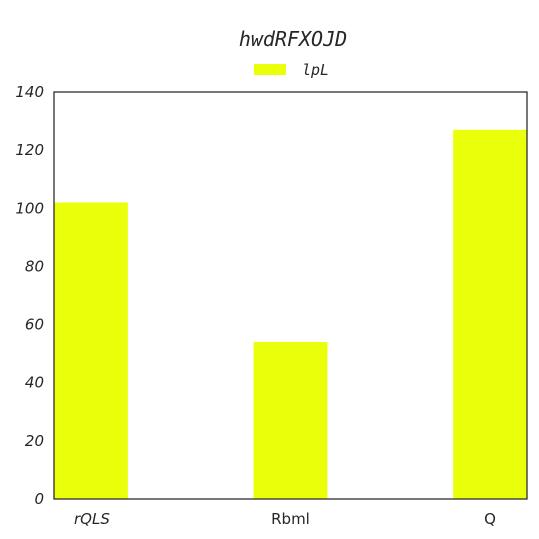  I want to click on y-tick-label: 40, so click(34, 383).